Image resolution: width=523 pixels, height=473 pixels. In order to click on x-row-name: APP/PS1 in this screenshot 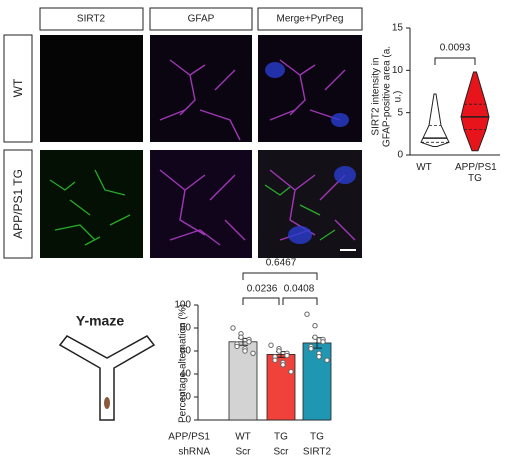, I will do `click(189, 437)`.